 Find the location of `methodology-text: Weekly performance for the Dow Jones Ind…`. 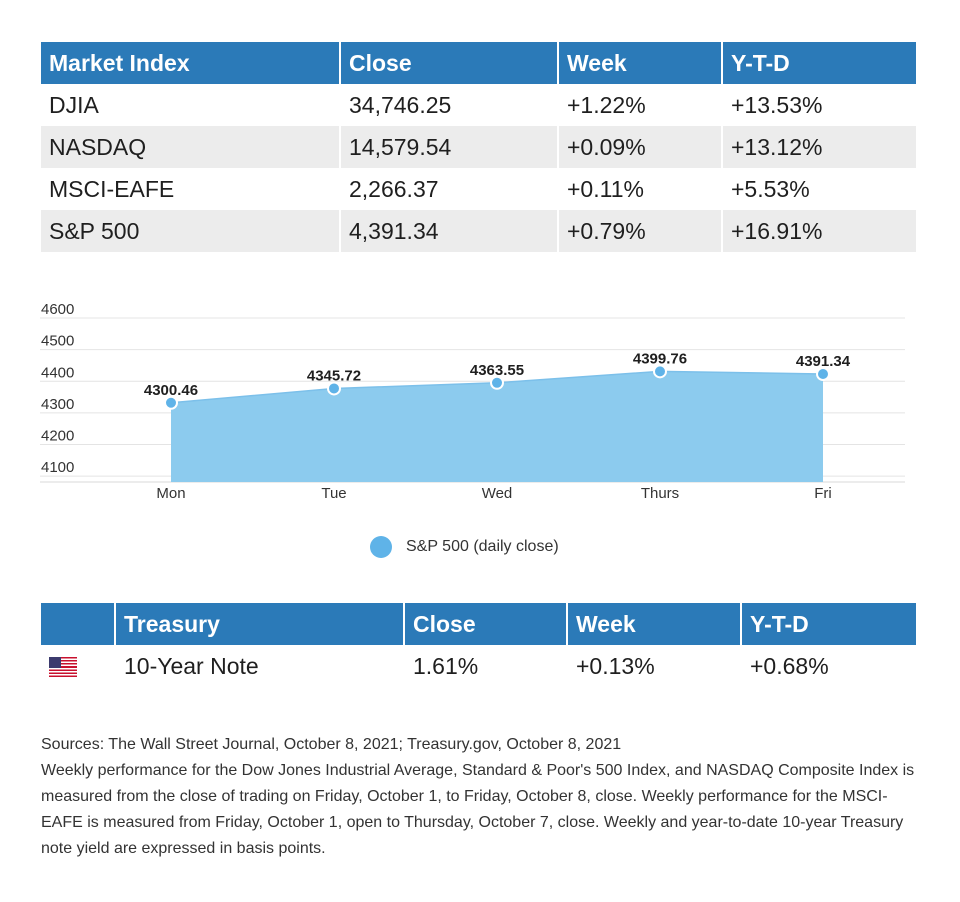

methodology-text: Weekly performance for the Dow Jones Ind… is located at coordinates (478, 809).